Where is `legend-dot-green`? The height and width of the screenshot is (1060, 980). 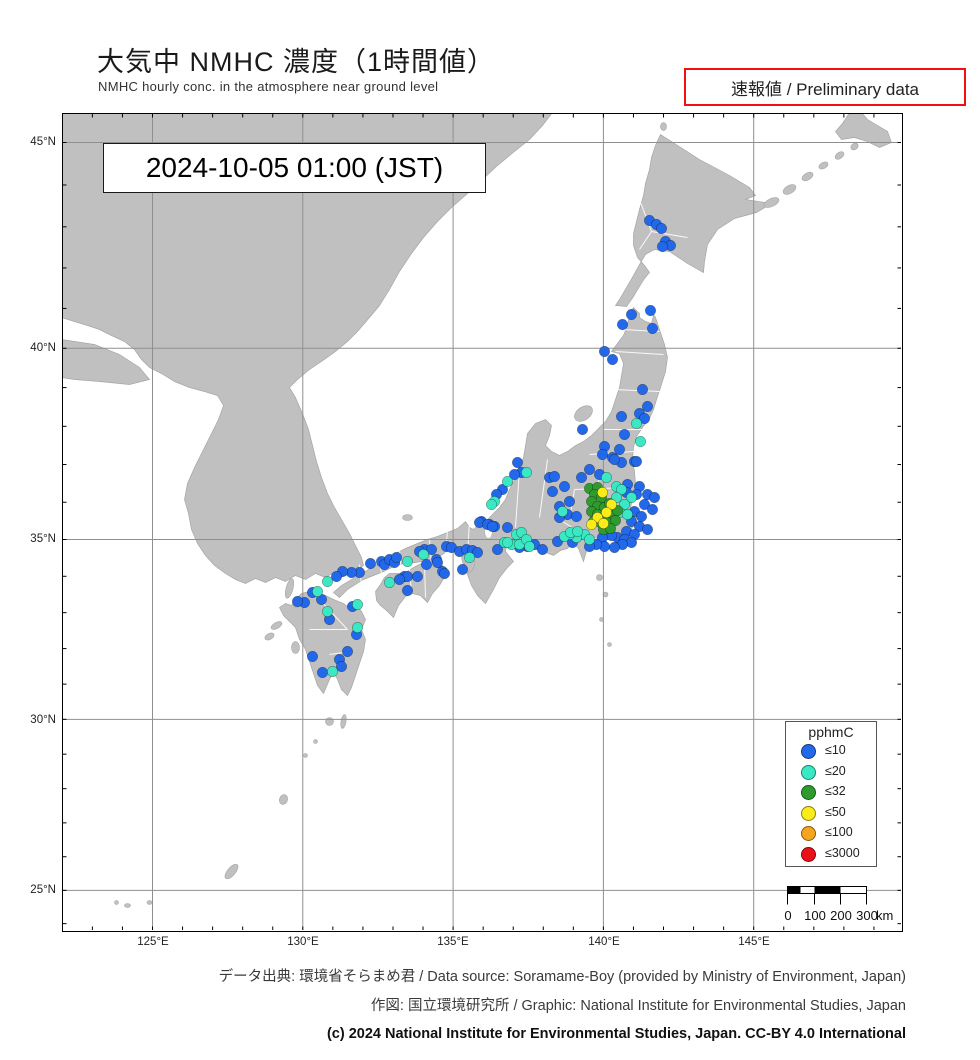 legend-dot-green is located at coordinates (808, 792).